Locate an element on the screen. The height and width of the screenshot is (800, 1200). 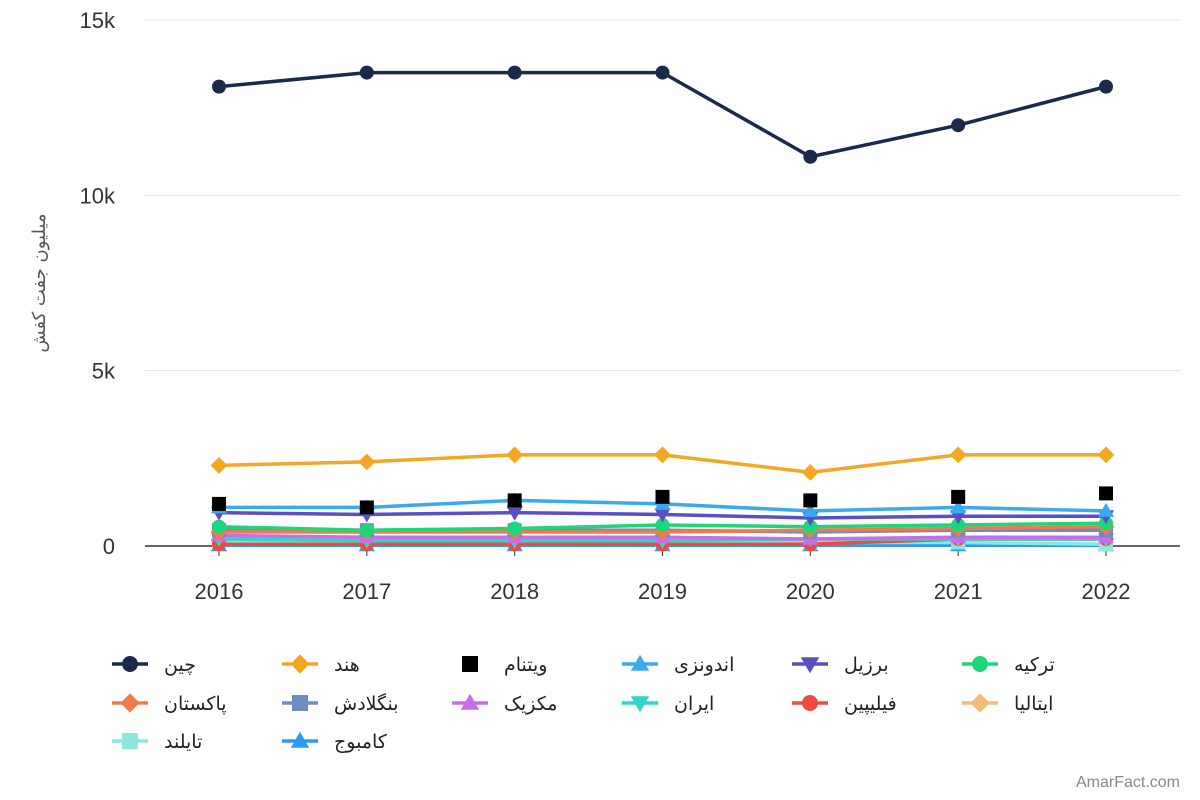
legend-label: هند is located at coordinates (347, 665).